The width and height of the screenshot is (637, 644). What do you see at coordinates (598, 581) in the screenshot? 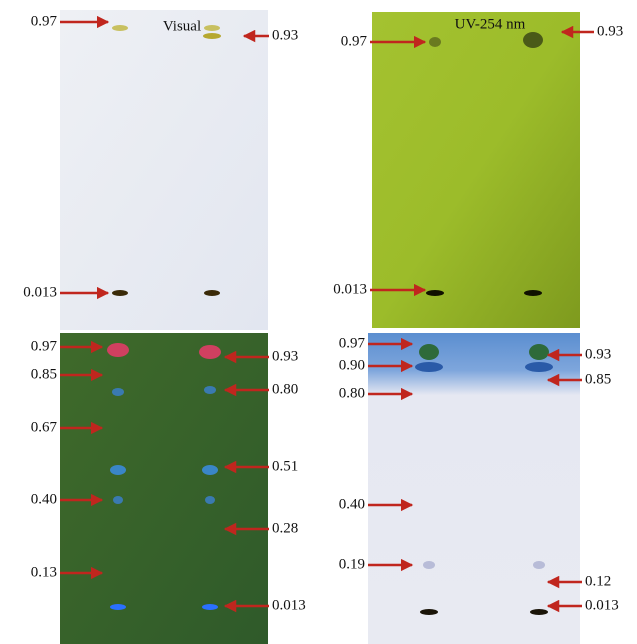
I see `rf-label: 0.12` at bounding box center [598, 581].